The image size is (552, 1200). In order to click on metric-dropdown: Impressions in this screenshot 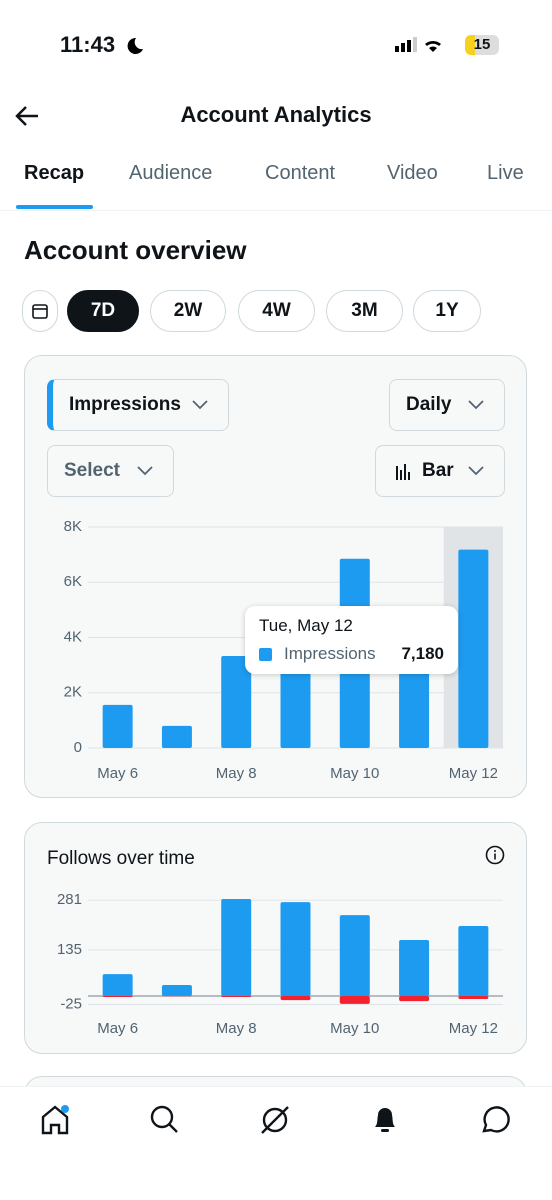, I will do `click(138, 405)`.